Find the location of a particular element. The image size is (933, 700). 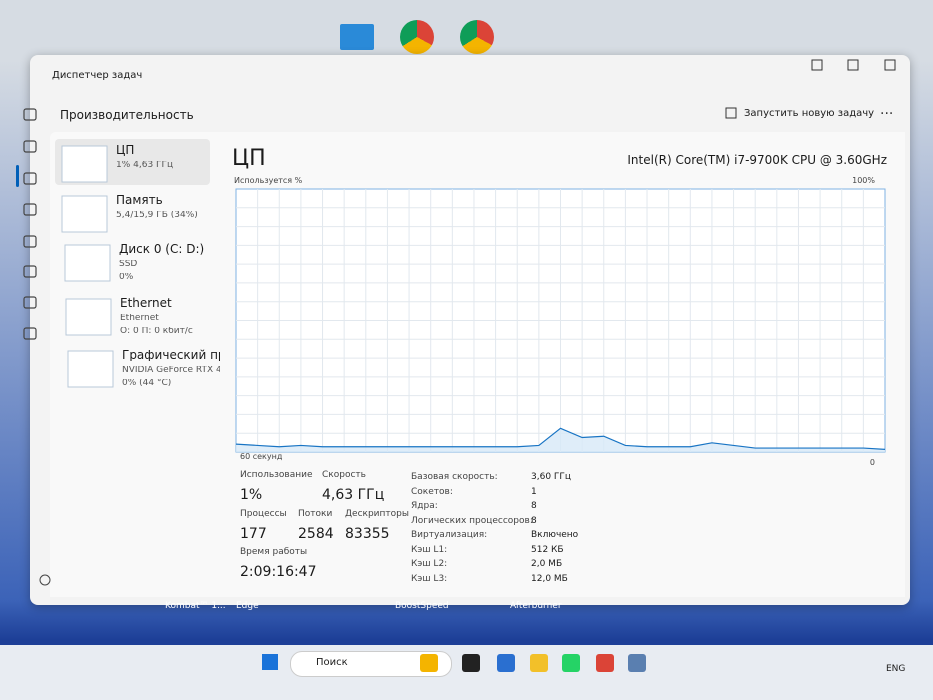

nav-strip is located at coordinates (17, 176).